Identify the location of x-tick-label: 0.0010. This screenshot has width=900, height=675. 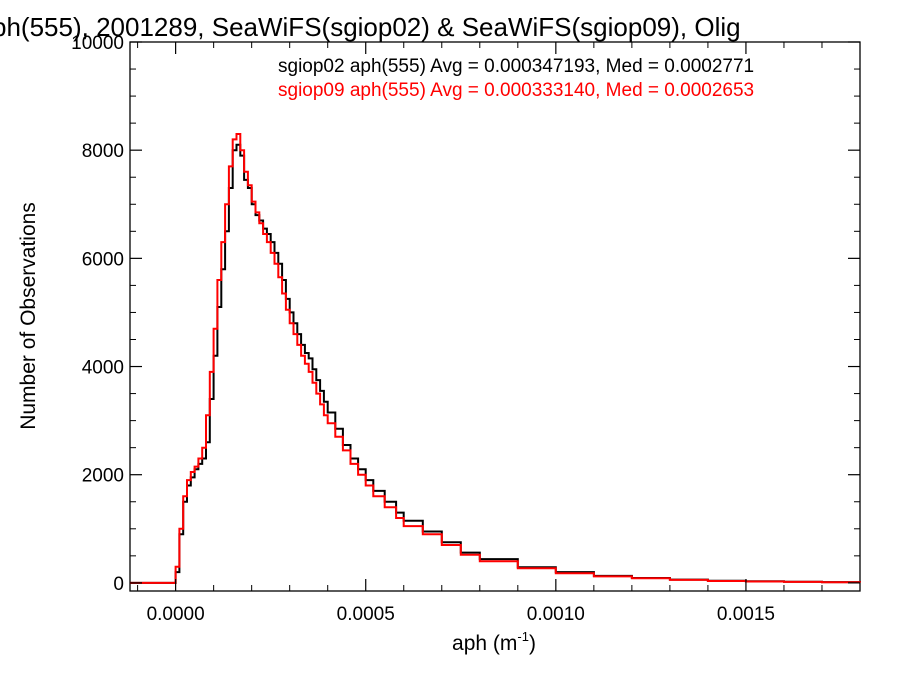
(556, 614).